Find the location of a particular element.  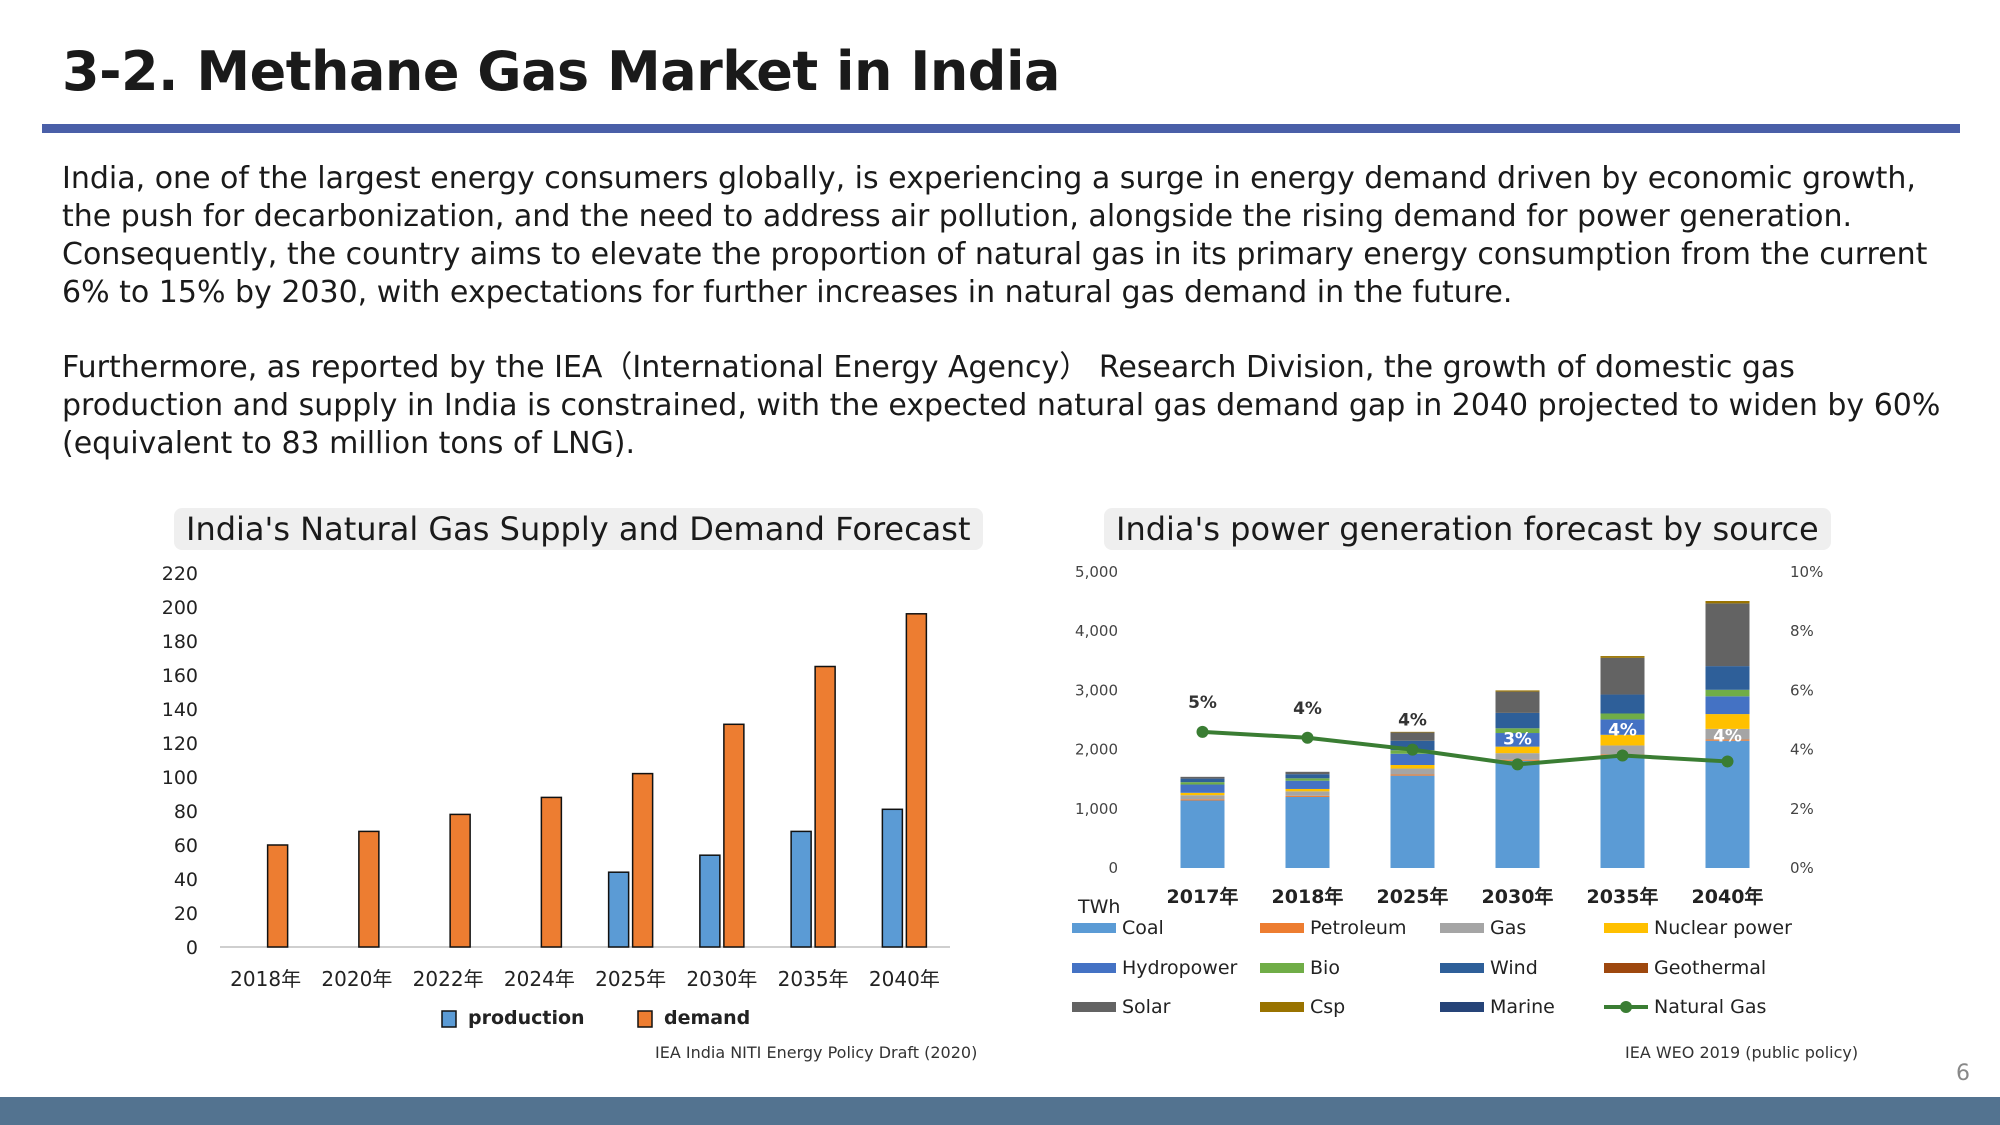

natural-gas-line is located at coordinates (1465, 748).